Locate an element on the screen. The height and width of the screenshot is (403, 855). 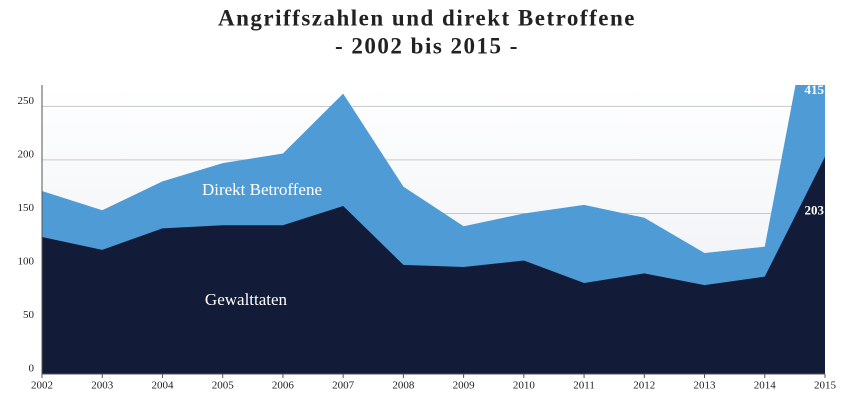
x-tick-label: 2015 is located at coordinates (825, 386).